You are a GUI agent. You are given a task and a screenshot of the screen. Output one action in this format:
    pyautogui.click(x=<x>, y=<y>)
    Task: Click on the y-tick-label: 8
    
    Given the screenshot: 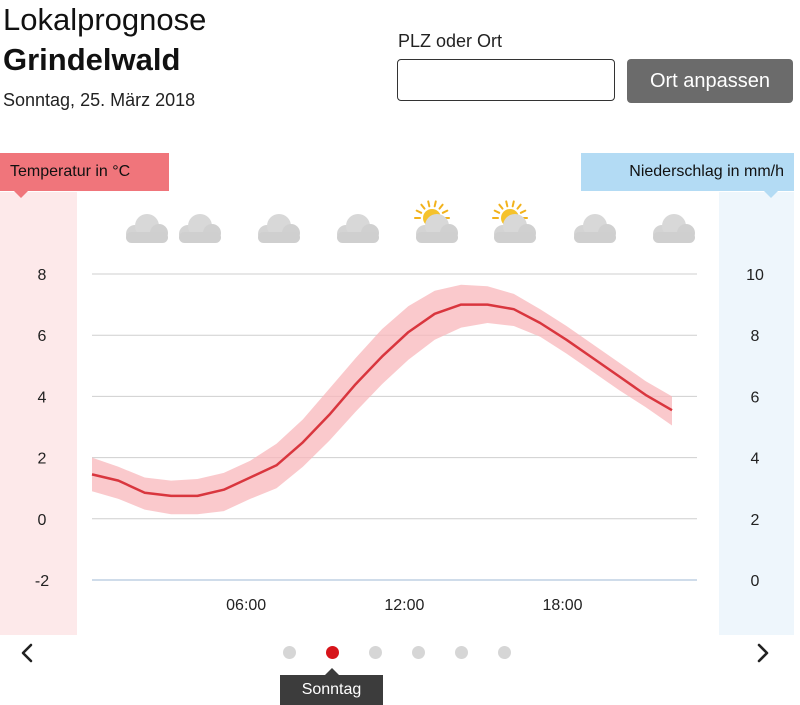 What is the action you would take?
    pyautogui.click(x=42, y=275)
    